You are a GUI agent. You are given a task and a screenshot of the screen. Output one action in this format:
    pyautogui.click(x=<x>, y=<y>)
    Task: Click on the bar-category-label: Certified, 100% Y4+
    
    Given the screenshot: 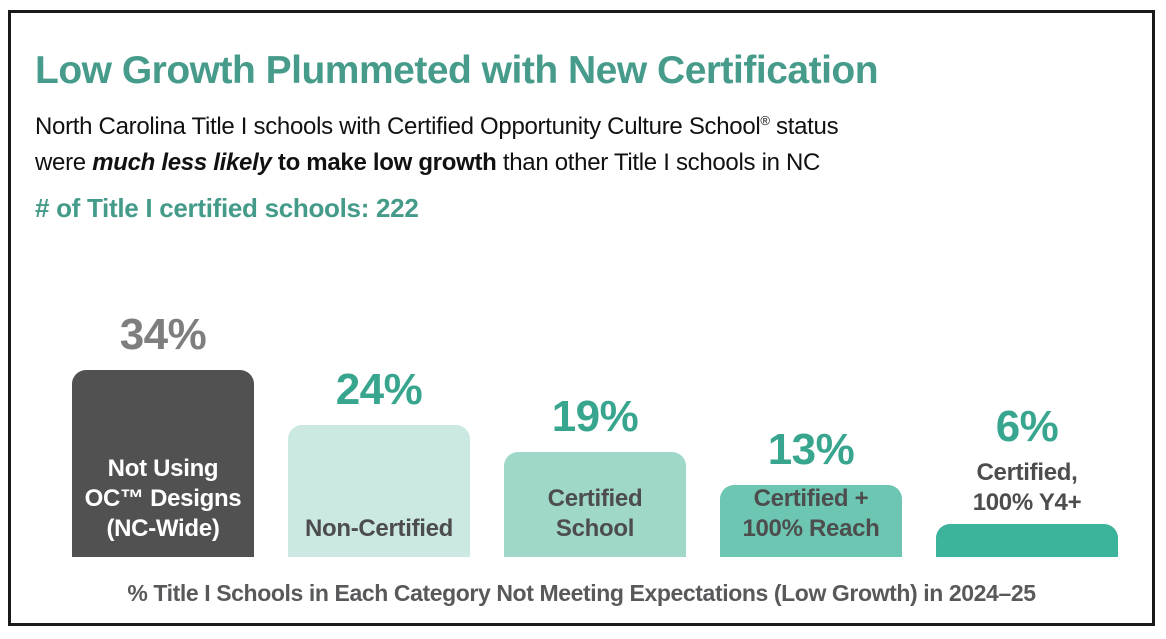 What is the action you would take?
    pyautogui.click(x=1027, y=487)
    